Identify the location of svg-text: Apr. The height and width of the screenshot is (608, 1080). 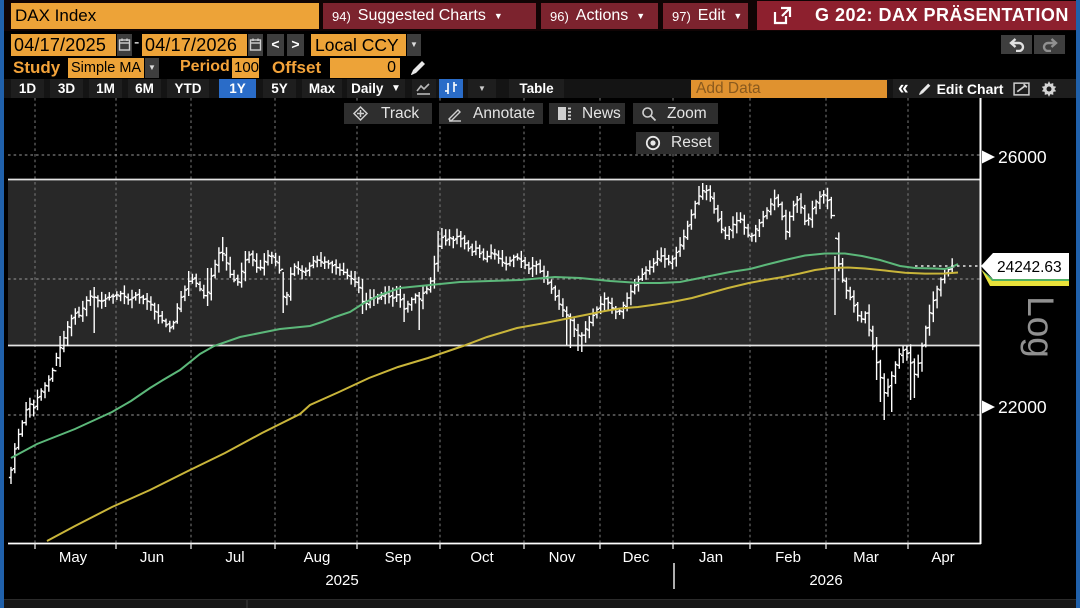
(942, 557).